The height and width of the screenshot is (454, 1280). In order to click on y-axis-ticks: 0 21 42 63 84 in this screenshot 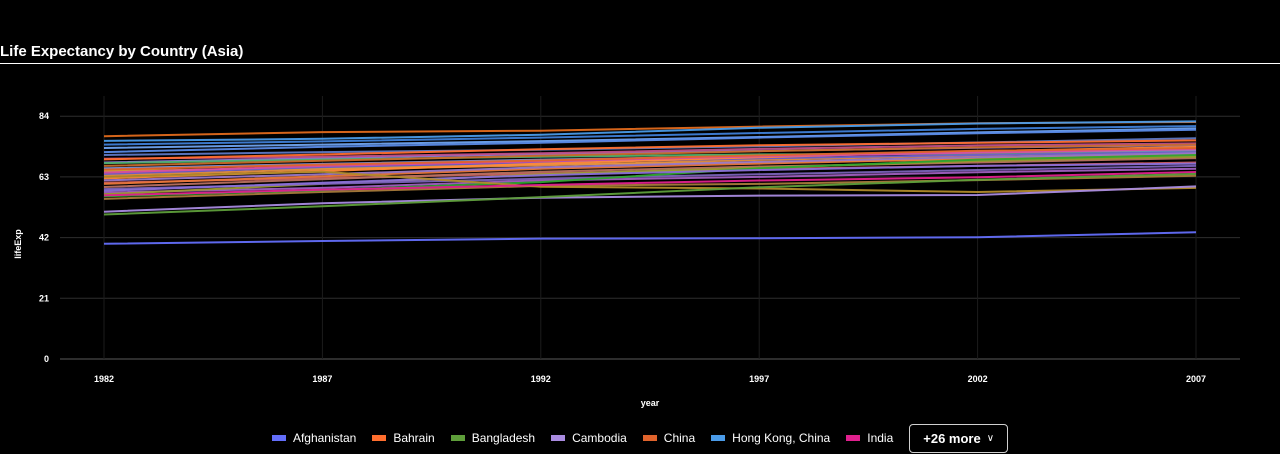, I will do `click(44, 237)`.